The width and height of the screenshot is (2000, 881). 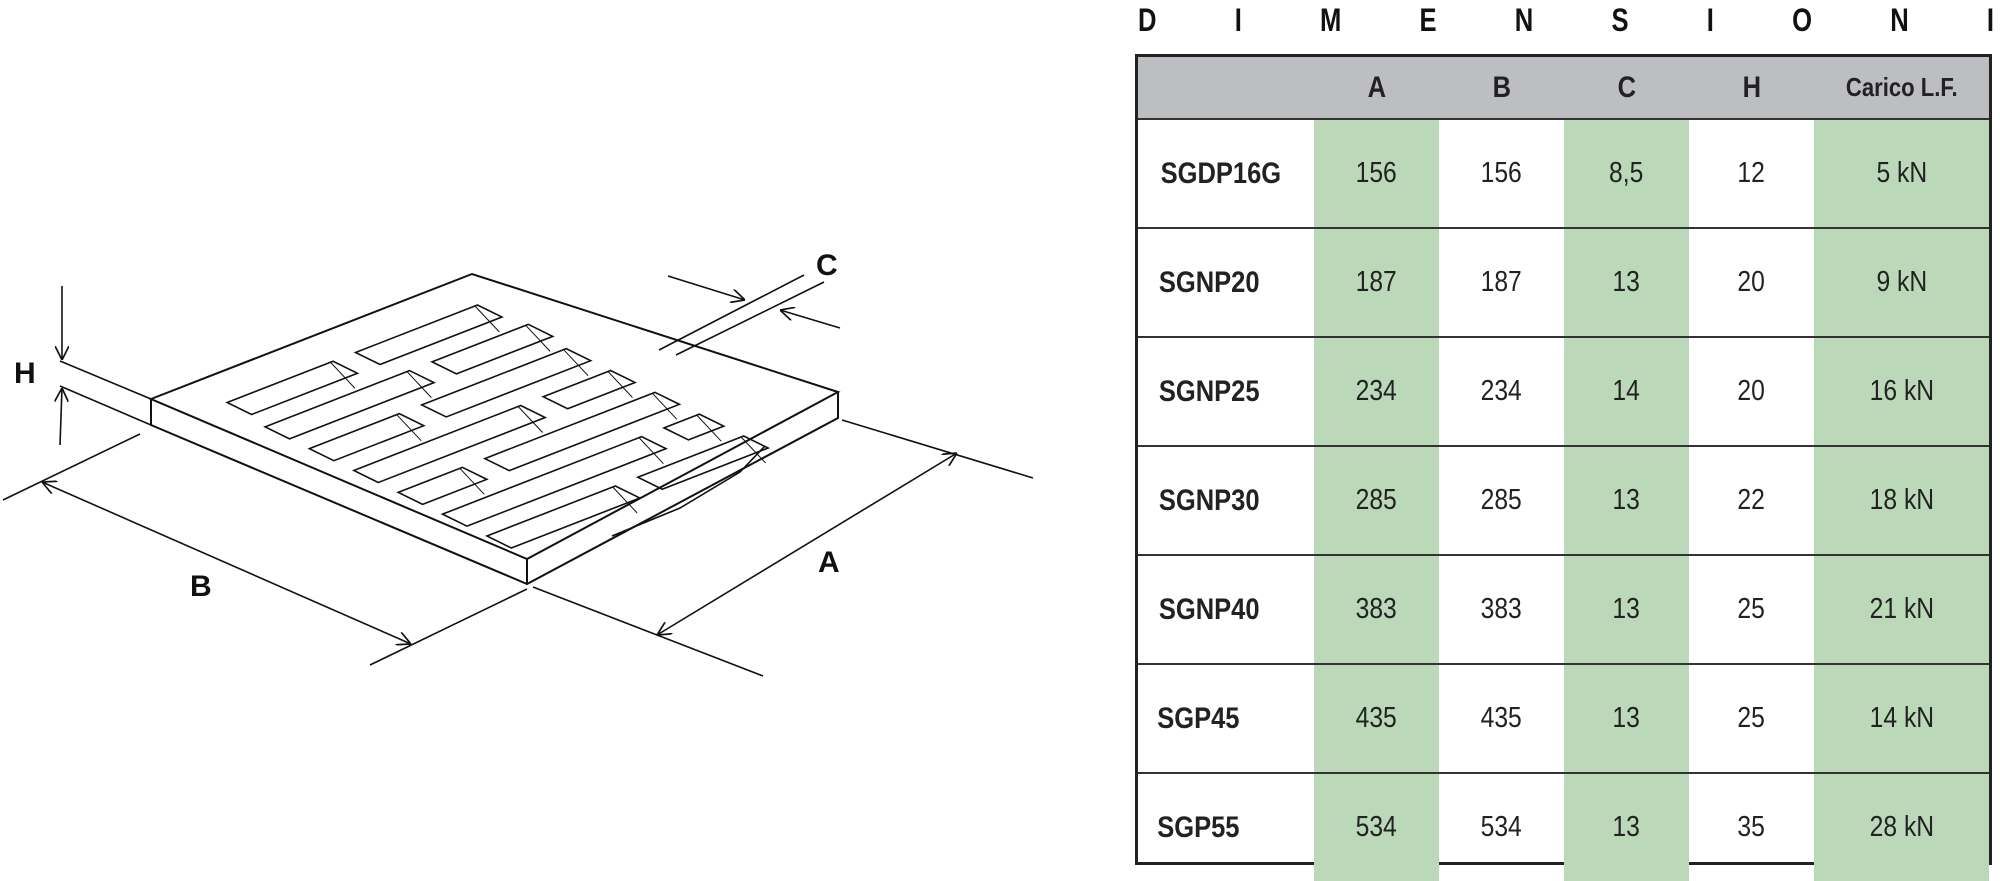 What do you see at coordinates (1751, 827) in the screenshot?
I see `cell-text: 35` at bounding box center [1751, 827].